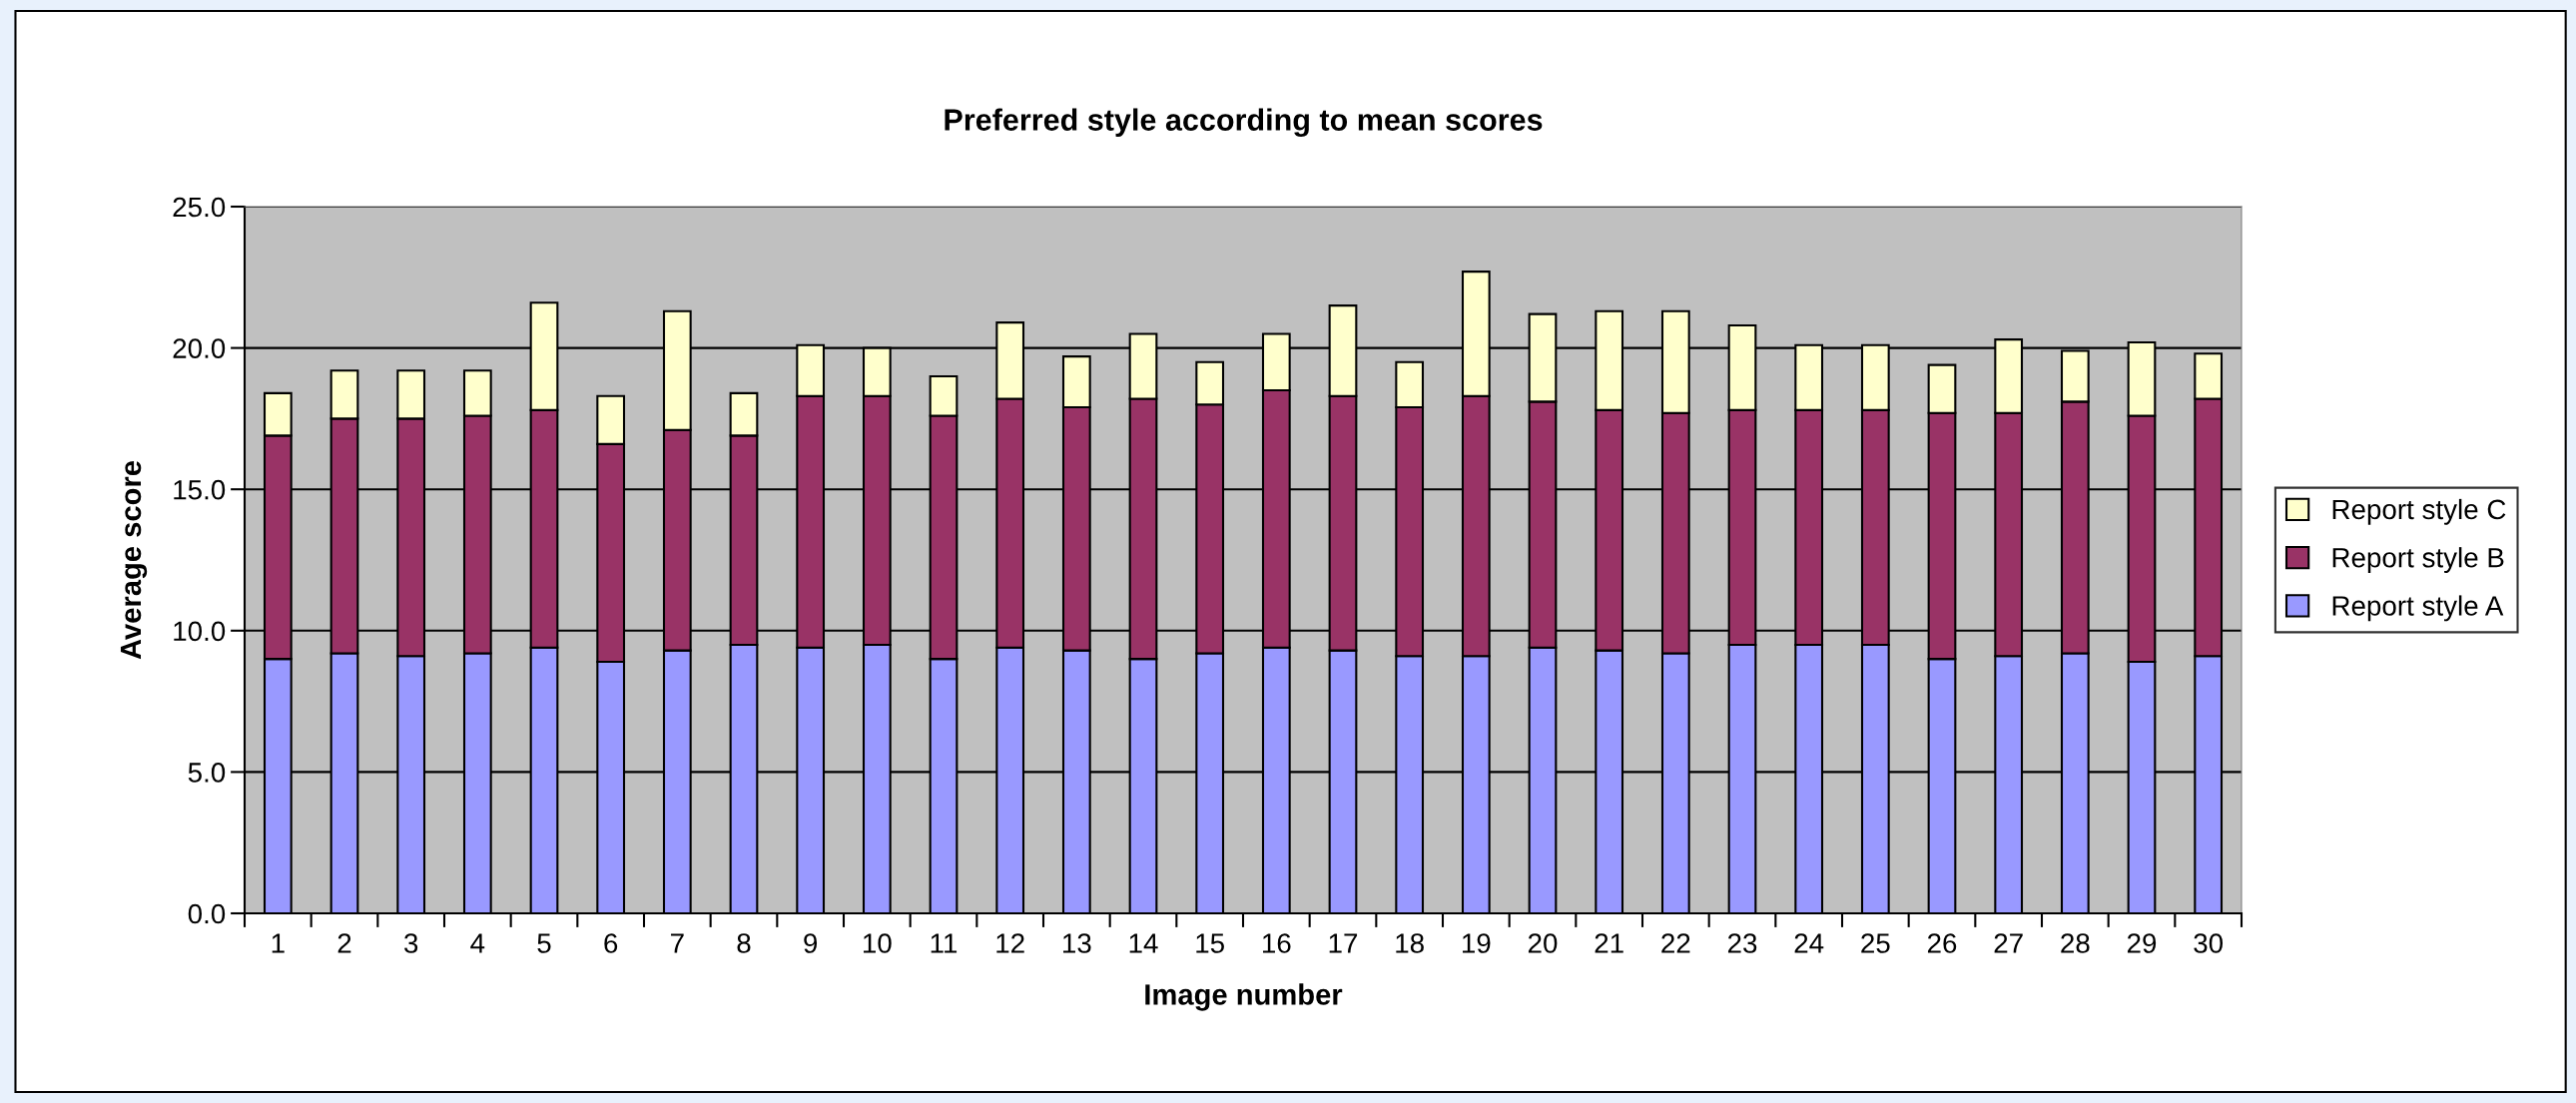 This screenshot has width=2576, height=1103. What do you see at coordinates (1875, 943) in the screenshot?
I see `x-tick-label: 25` at bounding box center [1875, 943].